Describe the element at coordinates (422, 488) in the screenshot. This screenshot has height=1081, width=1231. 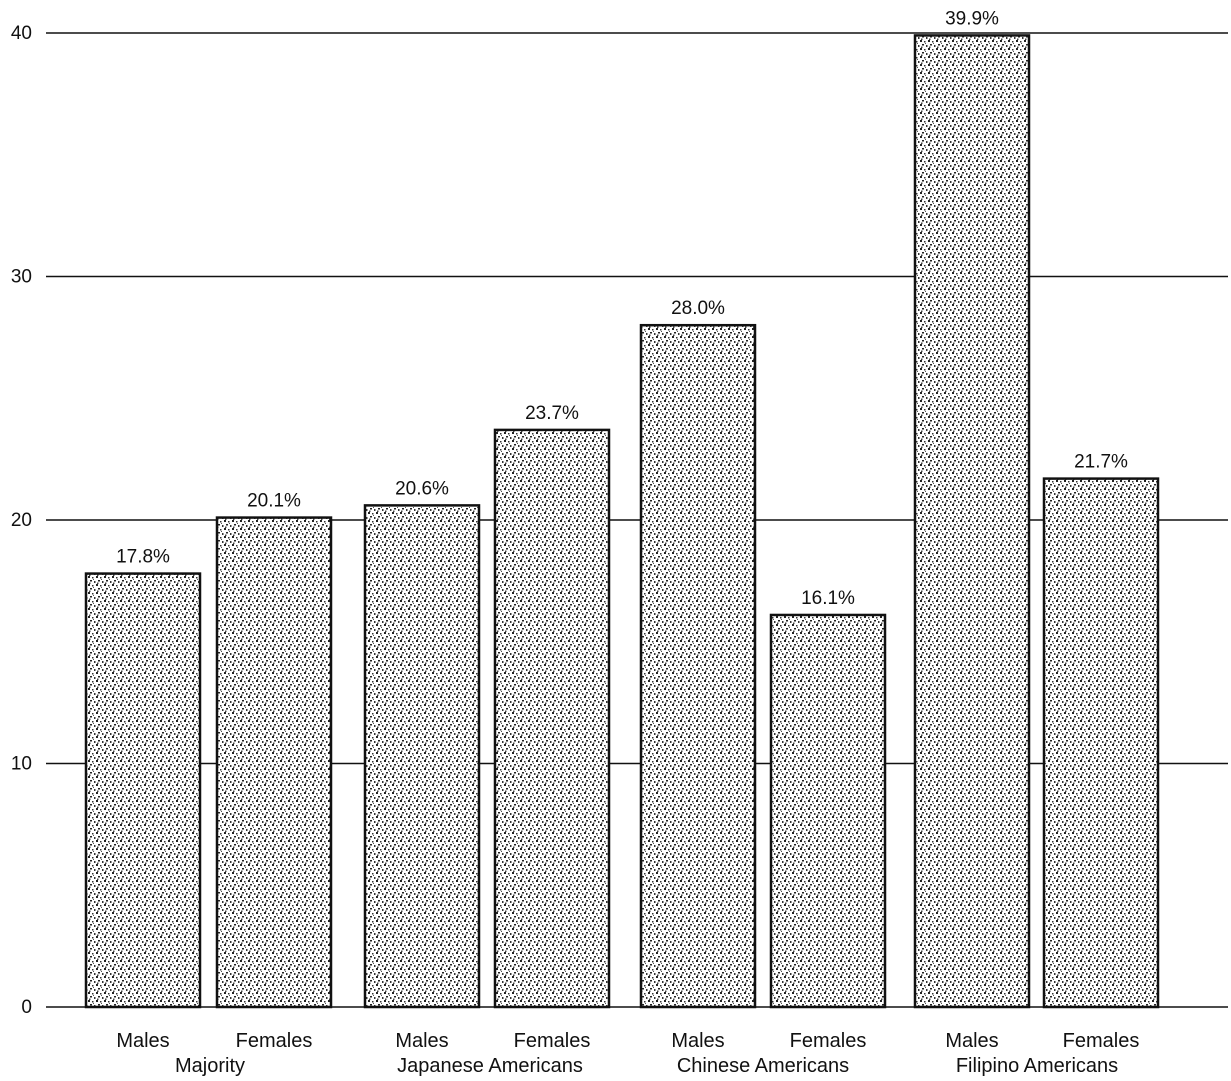
I see `value-label: 20.6%` at that location.